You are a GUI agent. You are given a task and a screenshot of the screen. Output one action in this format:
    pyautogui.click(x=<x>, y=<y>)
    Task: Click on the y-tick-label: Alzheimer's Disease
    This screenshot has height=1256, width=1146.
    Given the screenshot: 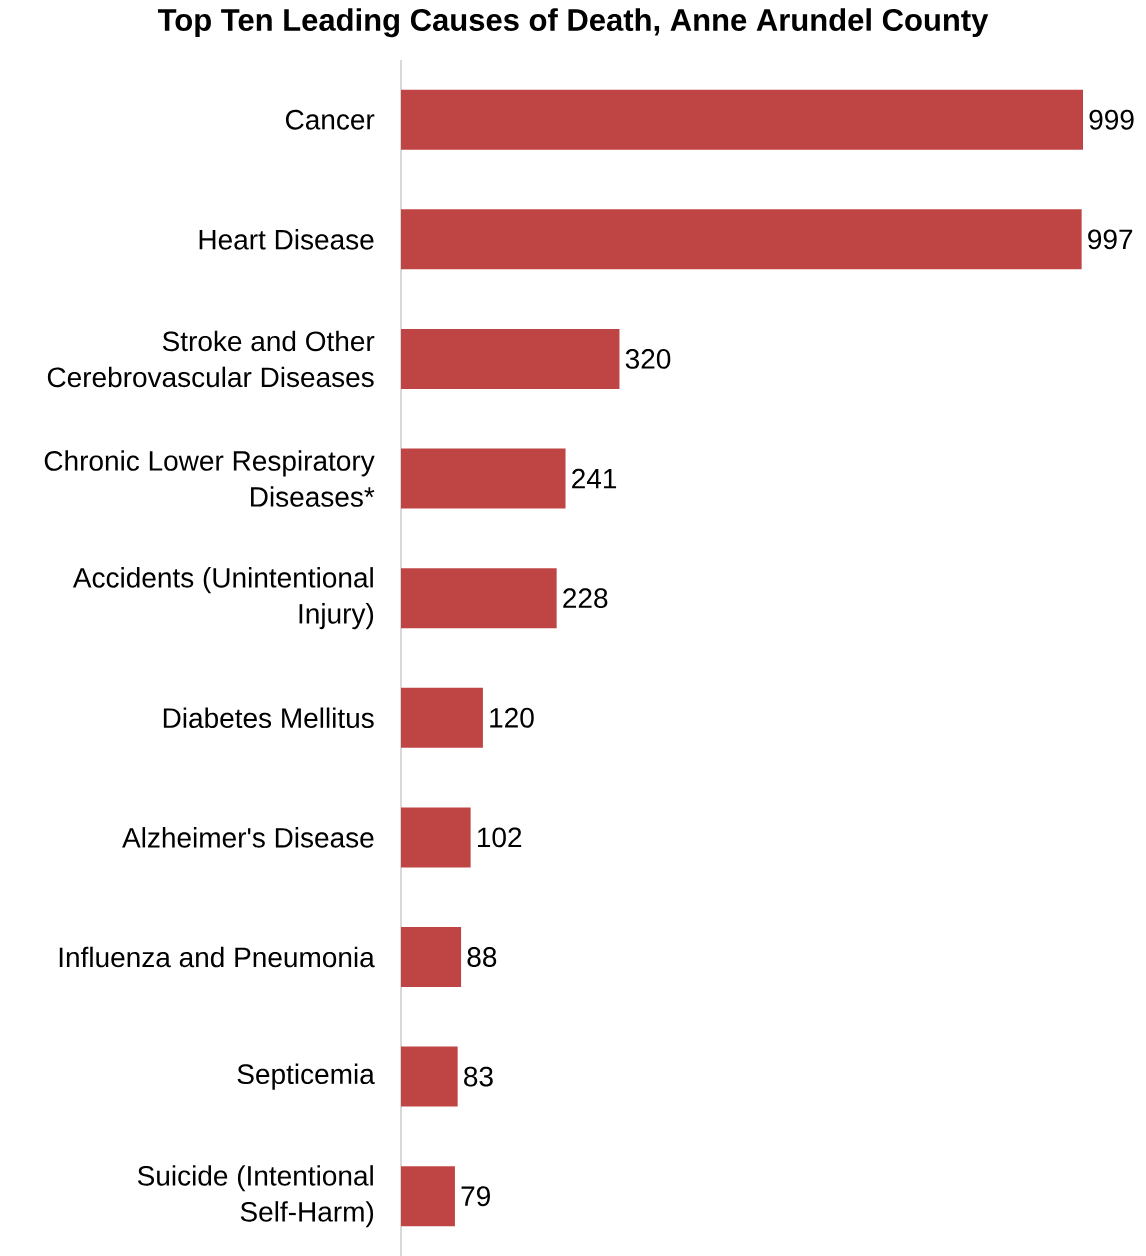 What is the action you would take?
    pyautogui.click(x=248, y=837)
    